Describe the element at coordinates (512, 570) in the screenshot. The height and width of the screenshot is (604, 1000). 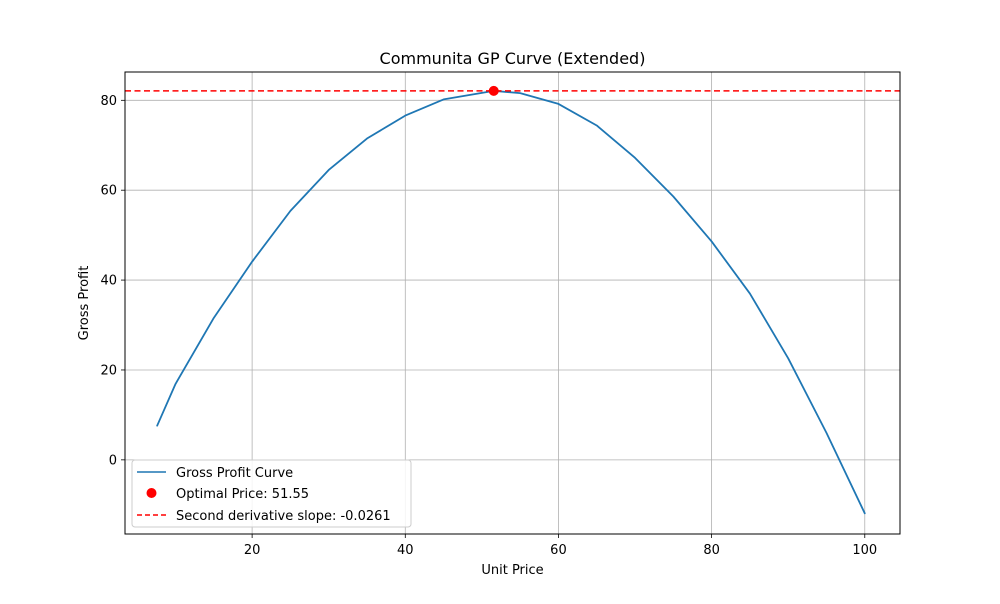
I see `x-axis-label: Unit Price` at that location.